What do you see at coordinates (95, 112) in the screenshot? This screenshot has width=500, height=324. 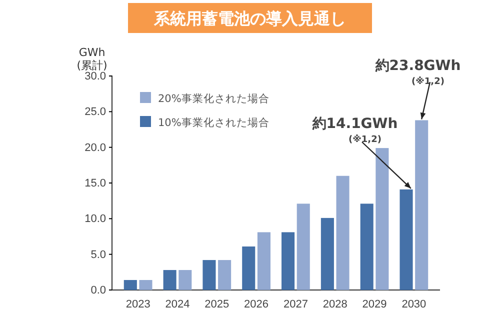 I see `y-tick-label: 25.0` at bounding box center [95, 112].